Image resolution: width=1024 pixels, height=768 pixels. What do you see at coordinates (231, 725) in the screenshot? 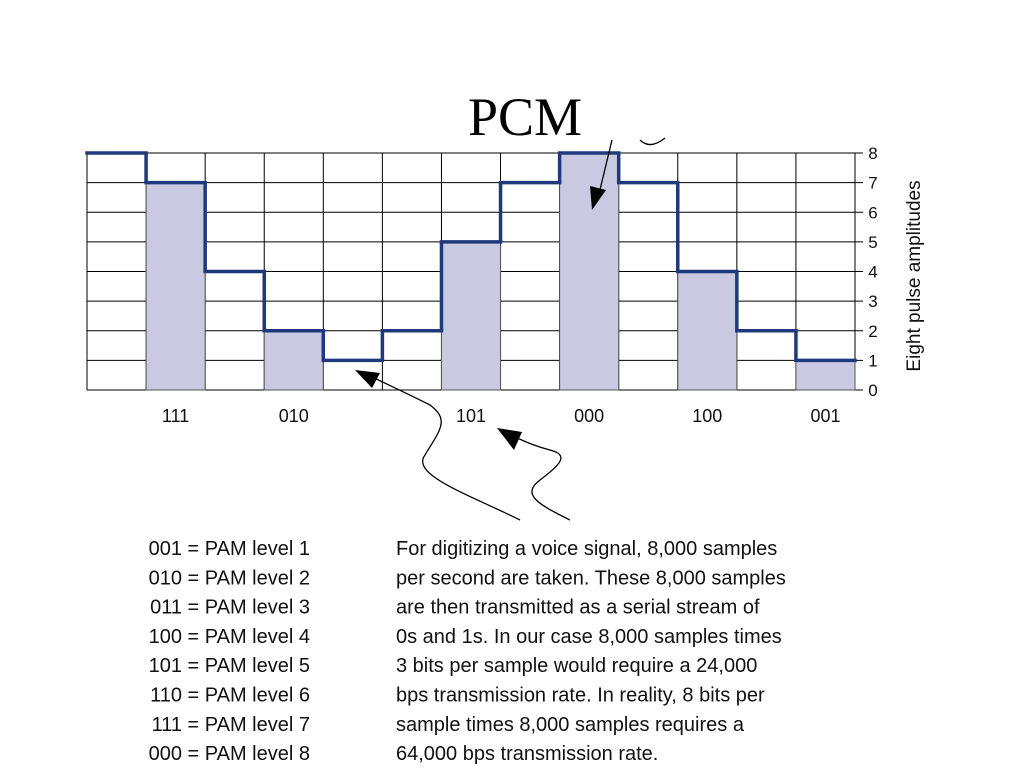
I see `legend-line: 111 = PAM level 7` at bounding box center [231, 725].